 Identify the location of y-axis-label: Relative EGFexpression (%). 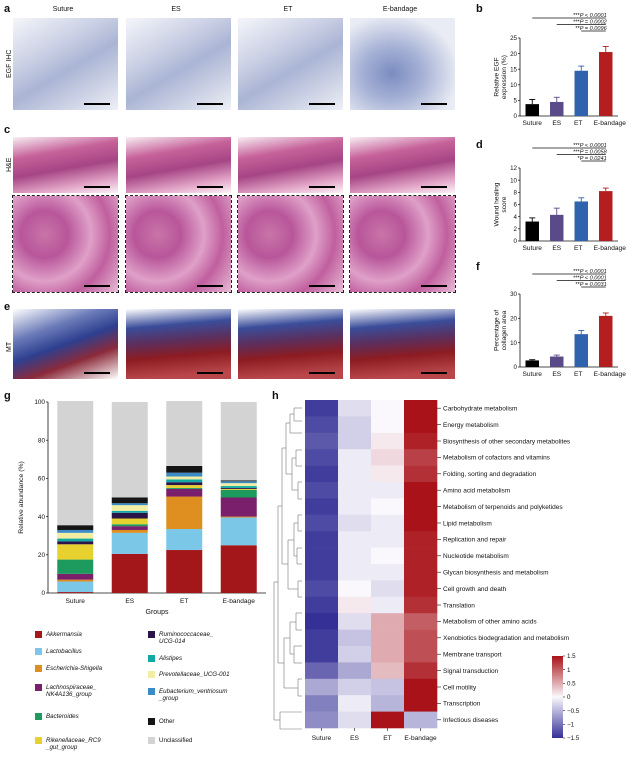
(501, 77).